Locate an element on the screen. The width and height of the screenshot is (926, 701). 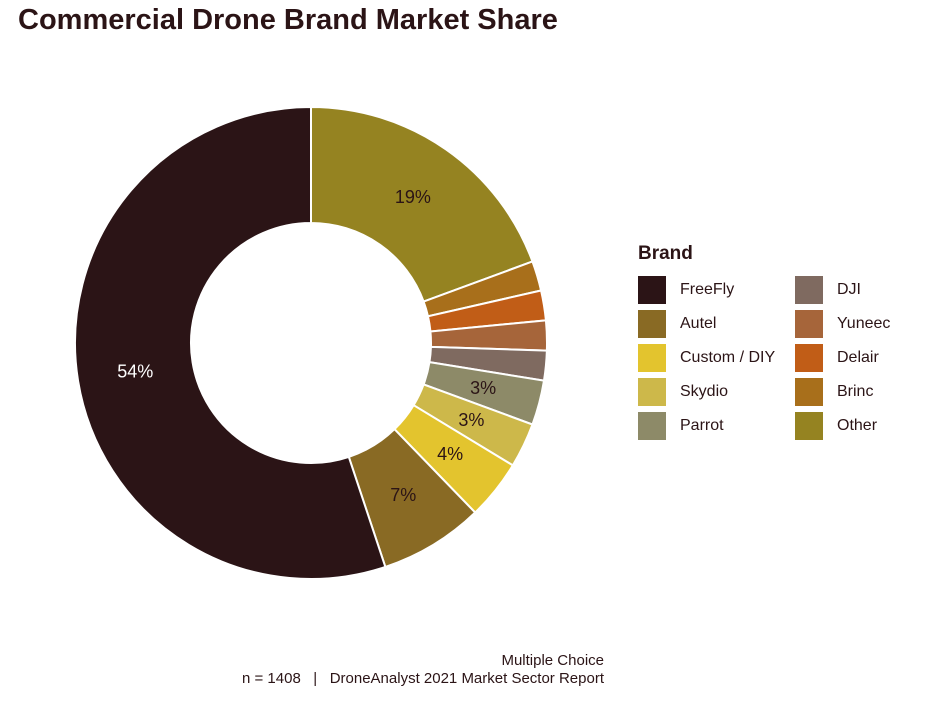
legend-item-skydio: Skydio is located at coordinates (716, 392).